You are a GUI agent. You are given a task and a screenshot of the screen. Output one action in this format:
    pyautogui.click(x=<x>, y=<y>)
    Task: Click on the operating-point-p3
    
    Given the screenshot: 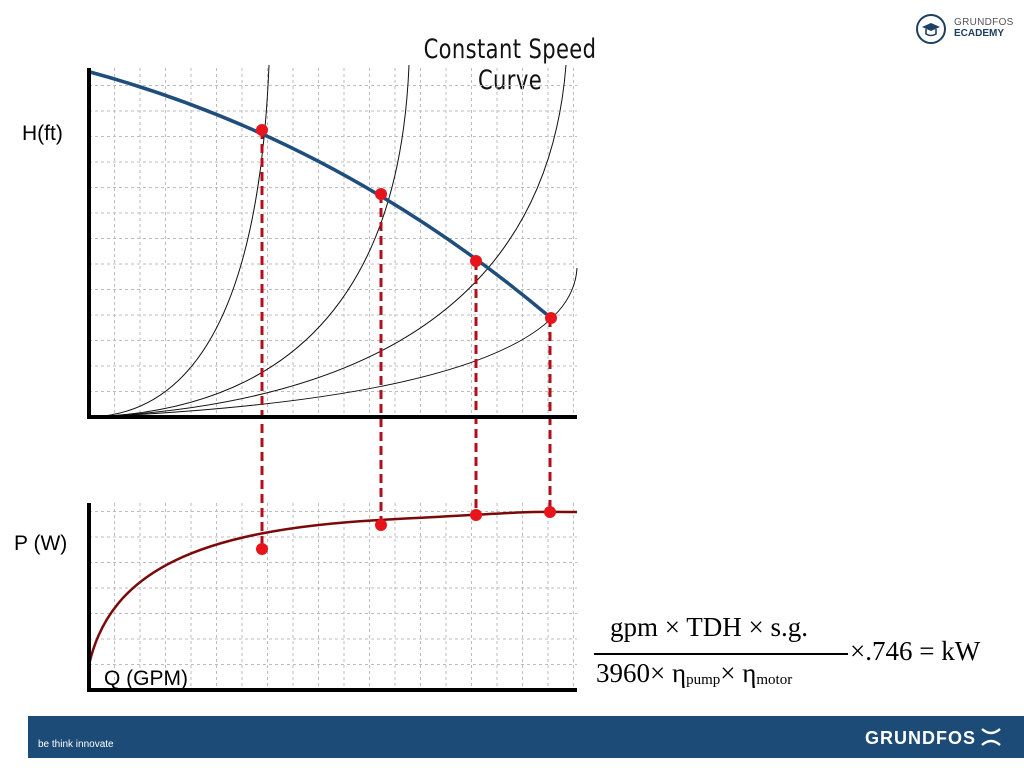 What is the action you would take?
    pyautogui.click(x=476, y=515)
    